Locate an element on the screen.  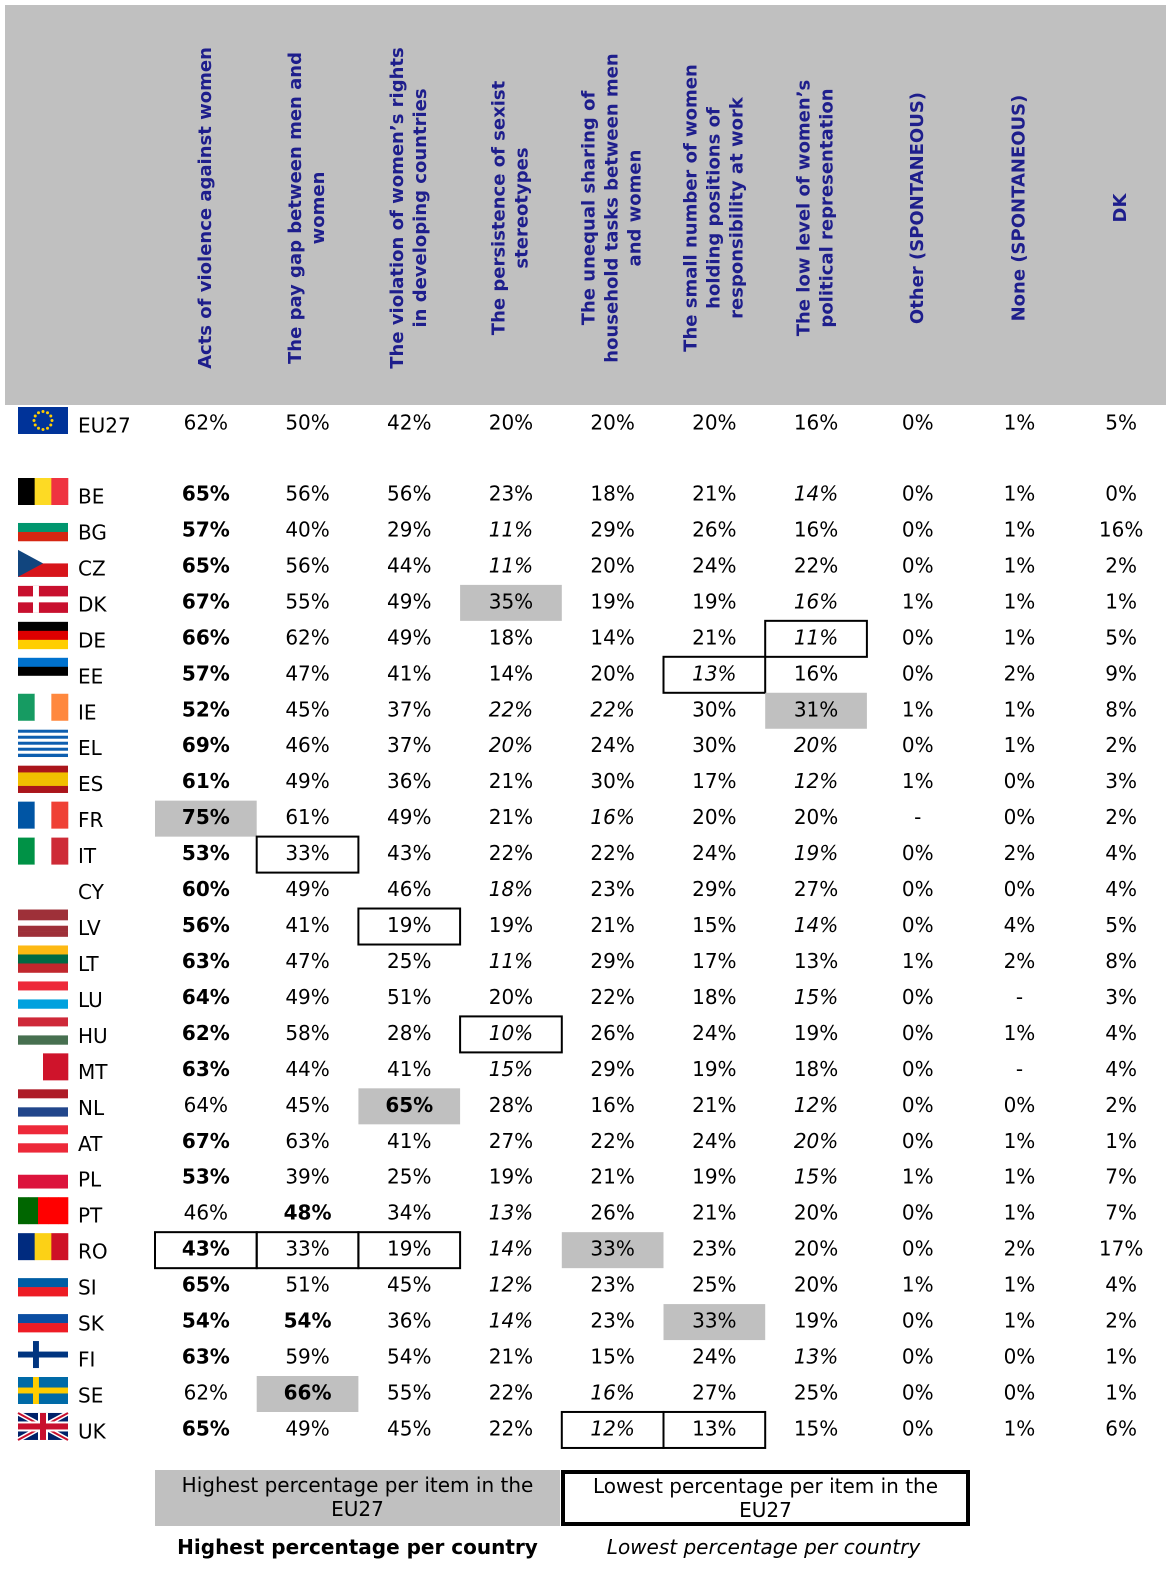
column-header: stereotypes is located at coordinates (521, 207).